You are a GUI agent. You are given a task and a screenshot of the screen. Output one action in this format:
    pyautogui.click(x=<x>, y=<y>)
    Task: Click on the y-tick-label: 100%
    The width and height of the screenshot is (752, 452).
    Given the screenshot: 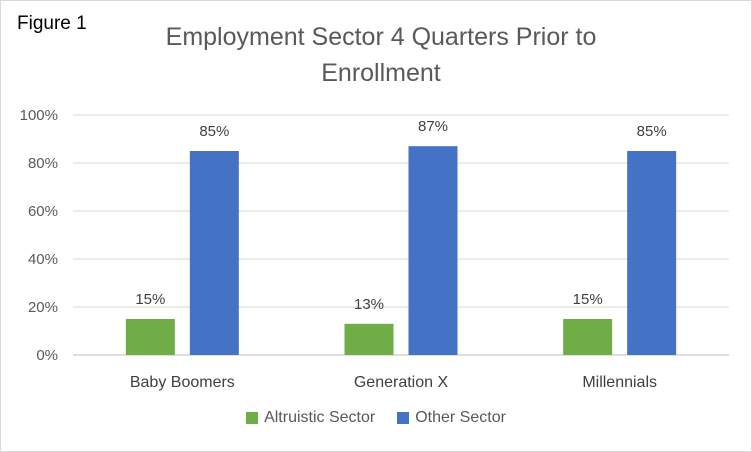 What is the action you would take?
    pyautogui.click(x=39, y=115)
    